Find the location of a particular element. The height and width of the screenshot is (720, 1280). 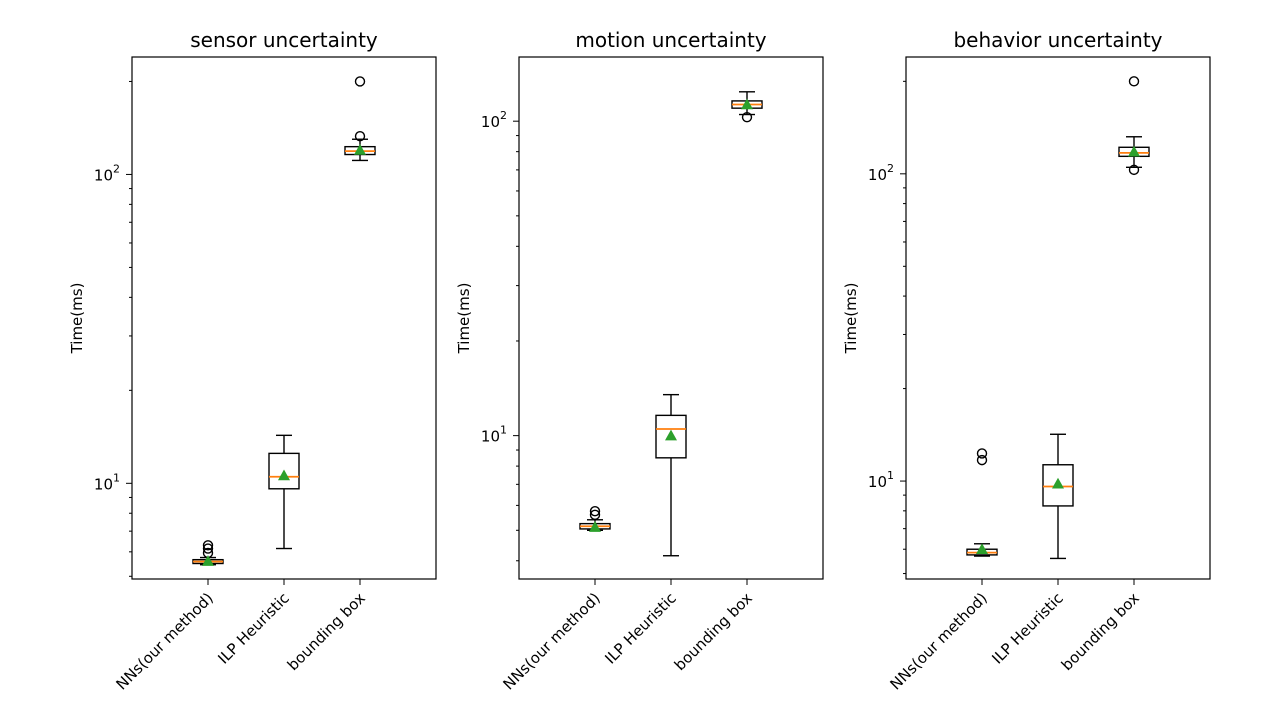

chart-title: sensor uncertainty is located at coordinates (284, 40).